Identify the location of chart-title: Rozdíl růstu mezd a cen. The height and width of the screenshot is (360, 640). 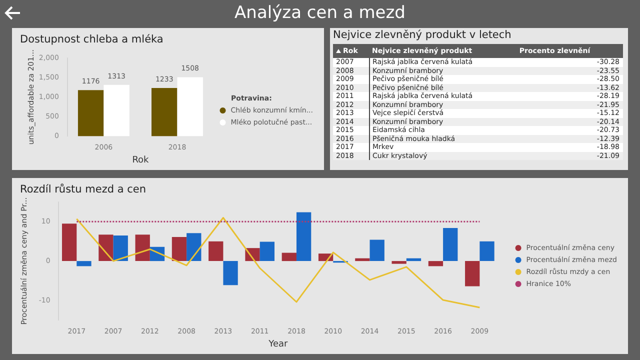
(83, 190).